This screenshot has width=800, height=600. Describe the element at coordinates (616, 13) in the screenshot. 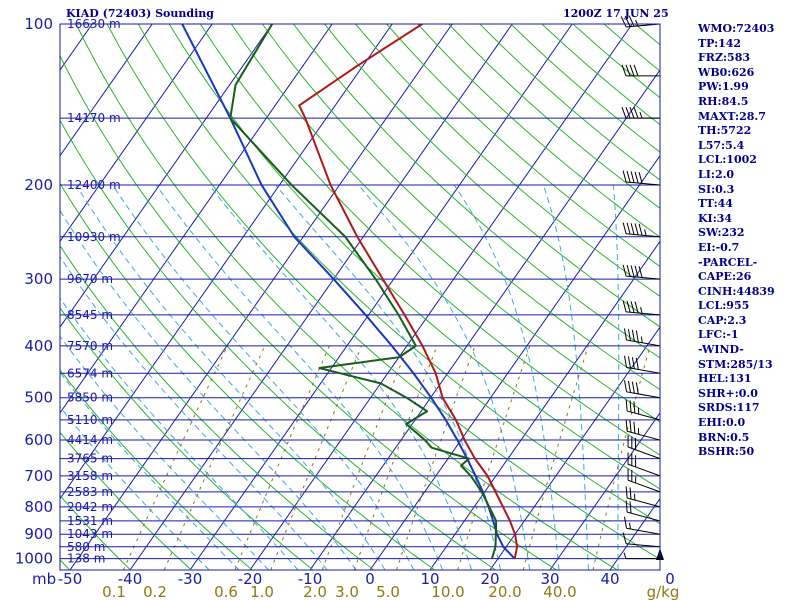

I see `sounding-time: 1200Z 17 JUN 25` at that location.